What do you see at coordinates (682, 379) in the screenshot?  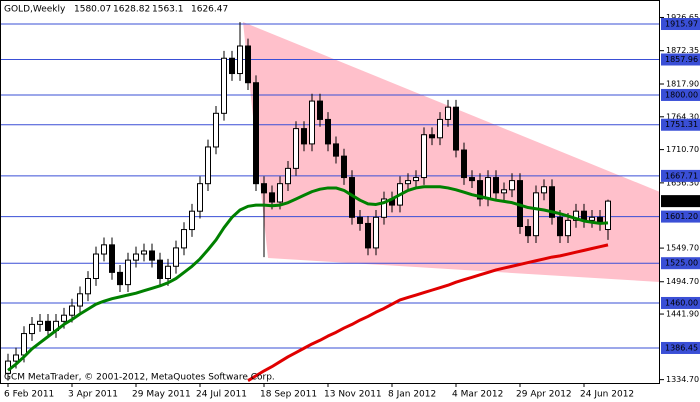 I see `y-tick-label: 1334.70` at bounding box center [682, 379].